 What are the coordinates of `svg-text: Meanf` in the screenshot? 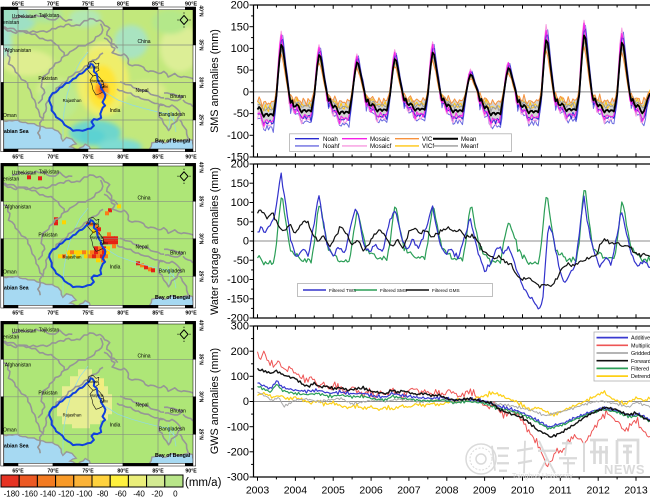 It's located at (469, 146).